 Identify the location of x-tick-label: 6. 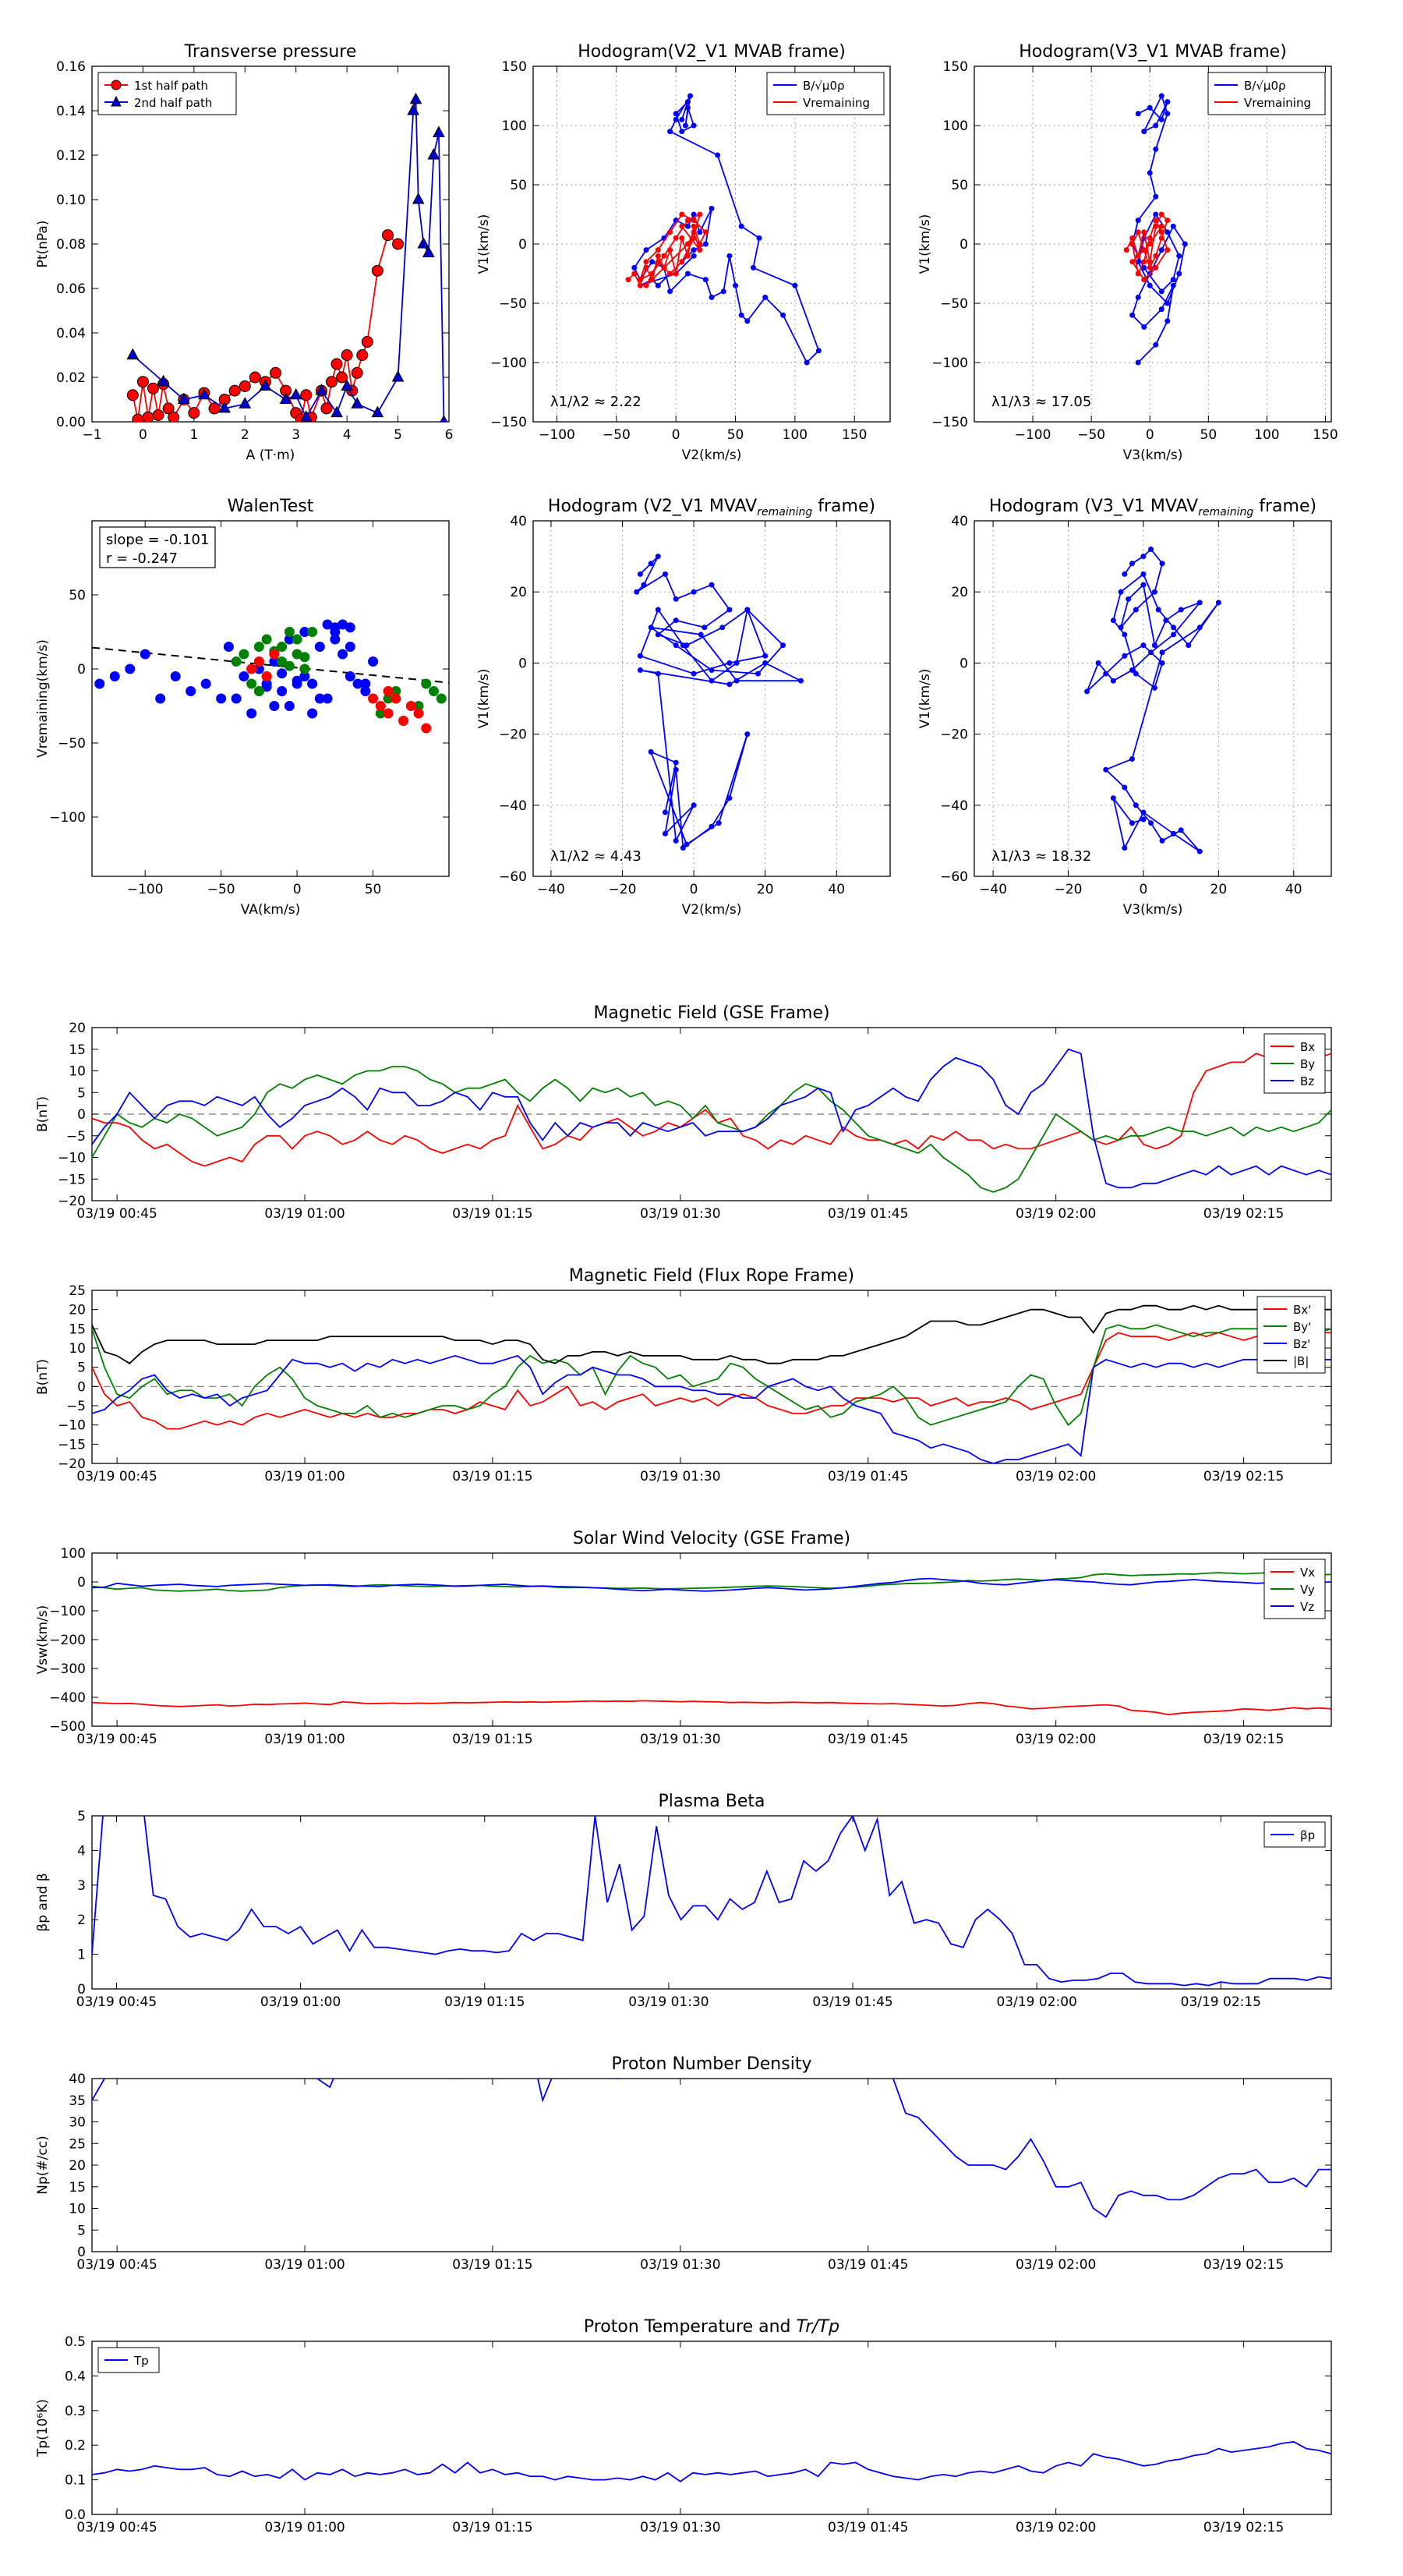
(449, 435).